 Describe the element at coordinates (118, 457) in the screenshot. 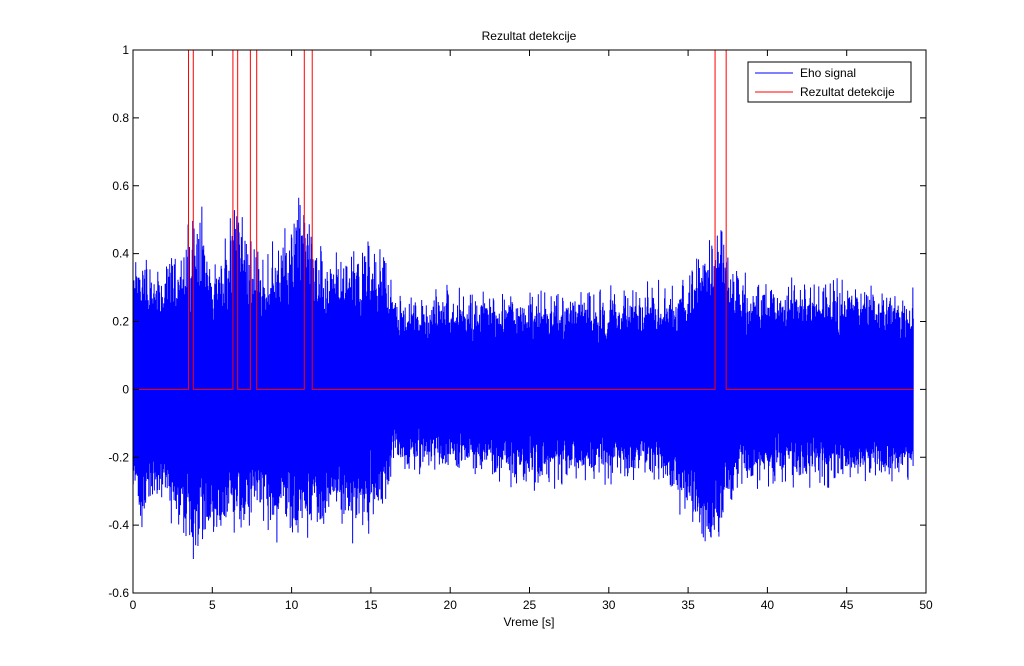

I see `y-tick-label: -0.2` at that location.